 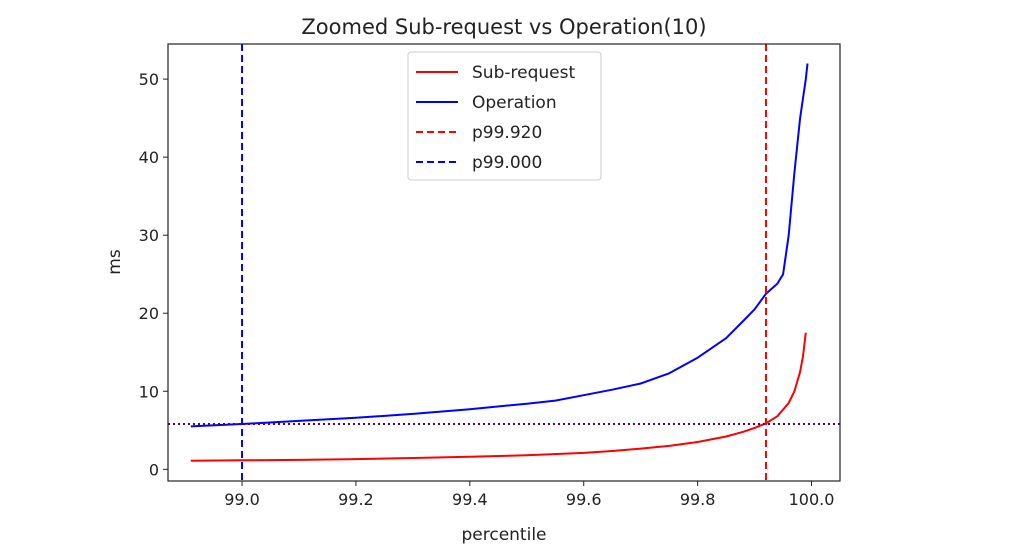 What do you see at coordinates (470, 499) in the screenshot?
I see `x-tick-label: 99.4` at bounding box center [470, 499].